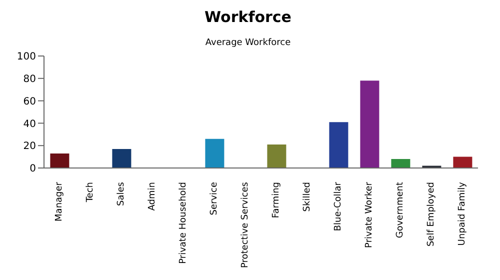 This screenshot has height=280, width=500. Describe the element at coordinates (307, 197) in the screenshot. I see `x-tick-label: Skilled` at that location.